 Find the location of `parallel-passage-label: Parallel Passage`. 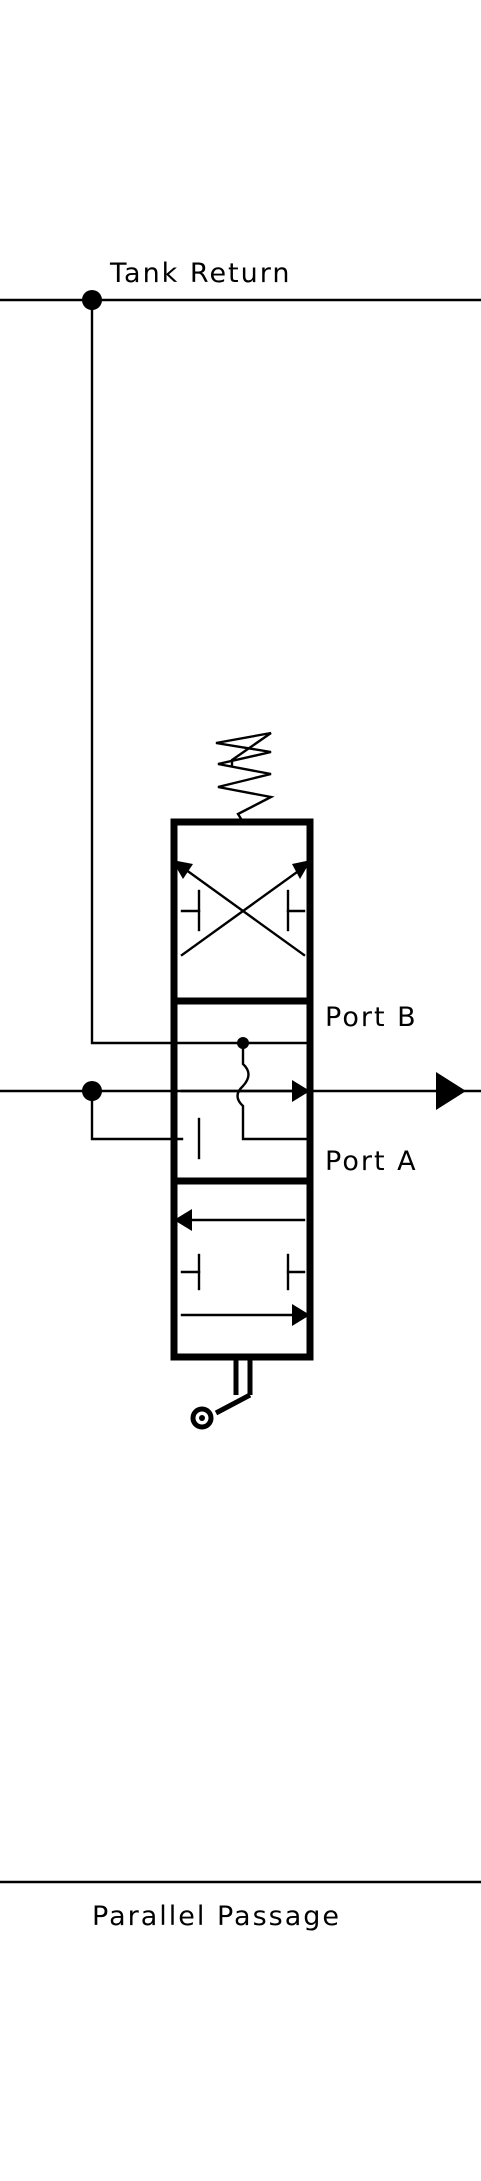

parallel-passage-label: Parallel Passage is located at coordinates (216, 1916).